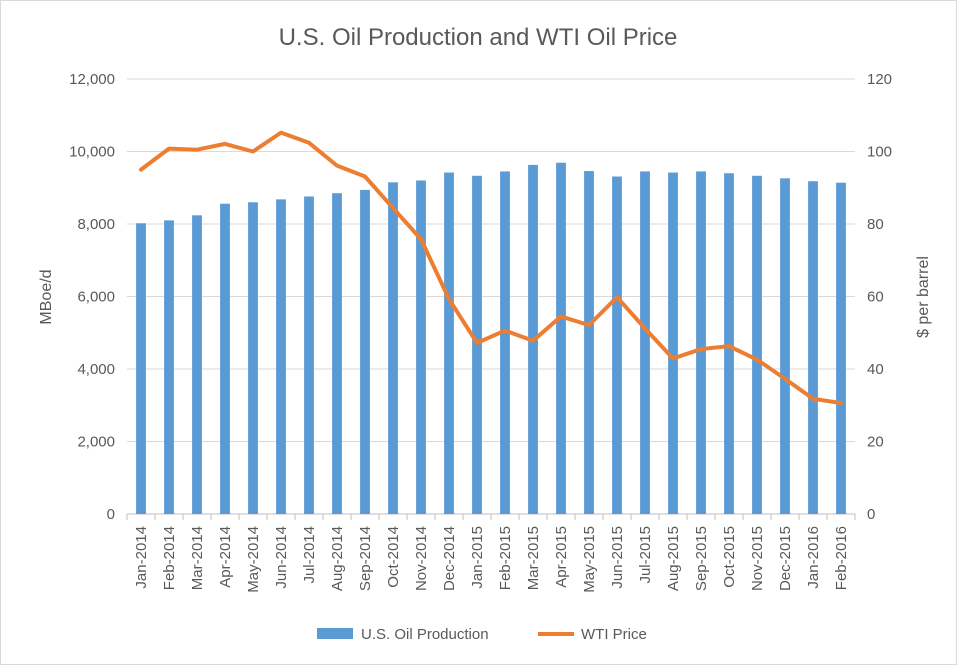 The height and width of the screenshot is (665, 957). Describe the element at coordinates (425, 634) in the screenshot. I see `legend-label-production: U.S. Oil Production` at that location.